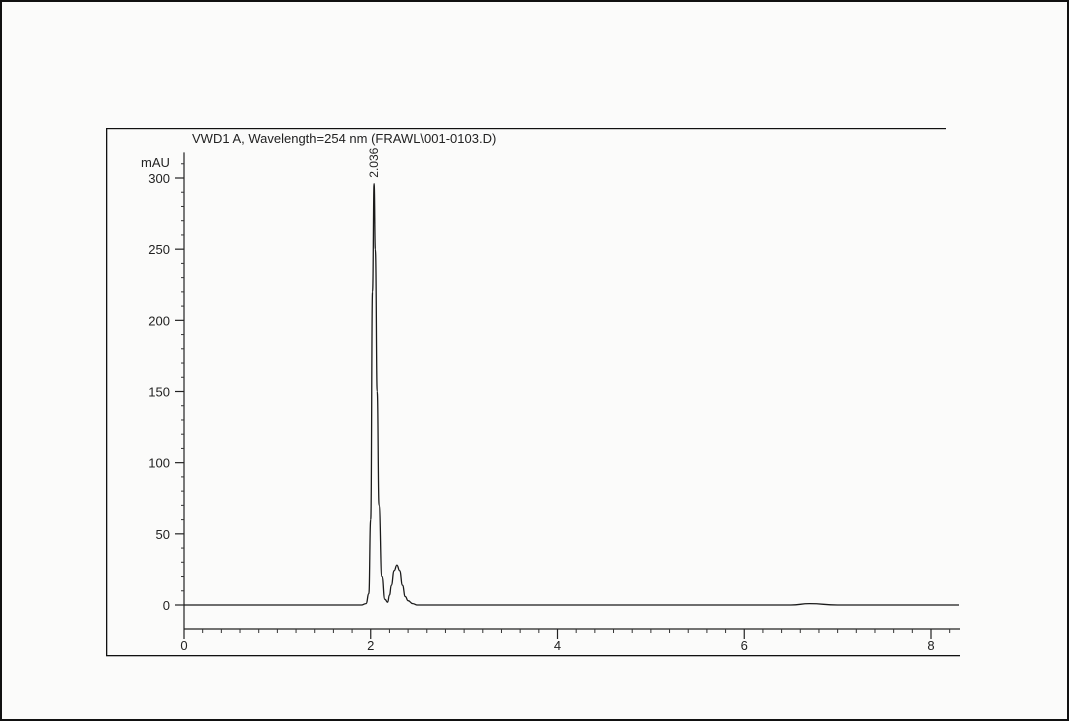 This screenshot has width=1069, height=723. I want to click on y-tick-label: 50, so click(163, 534).